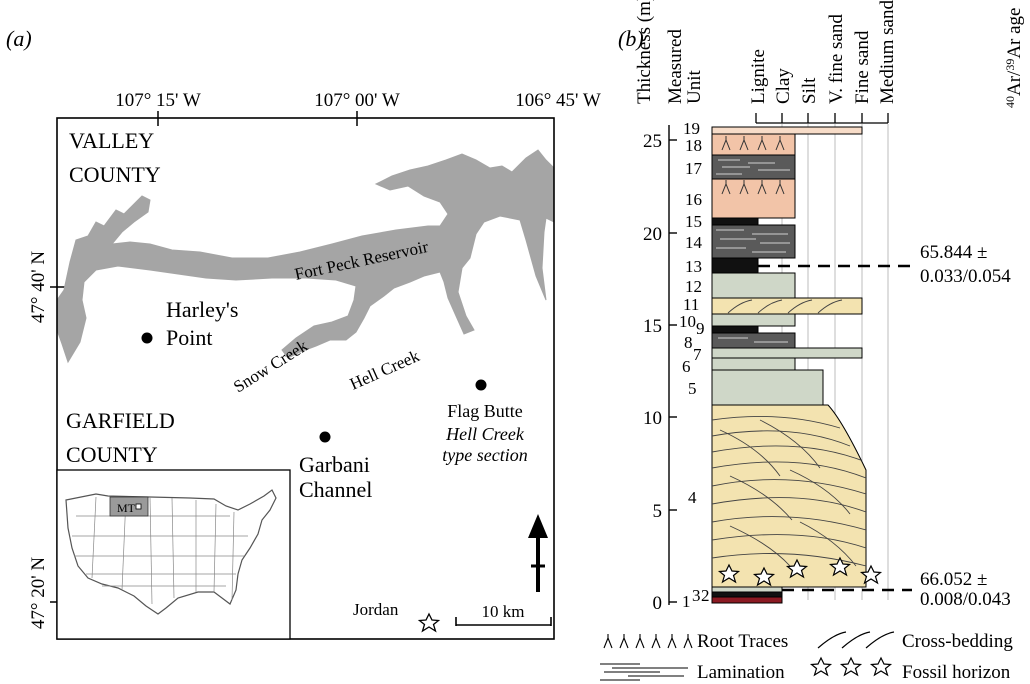 The height and width of the screenshot is (684, 1030). I want to click on panel-a-label: (a), so click(19, 38).